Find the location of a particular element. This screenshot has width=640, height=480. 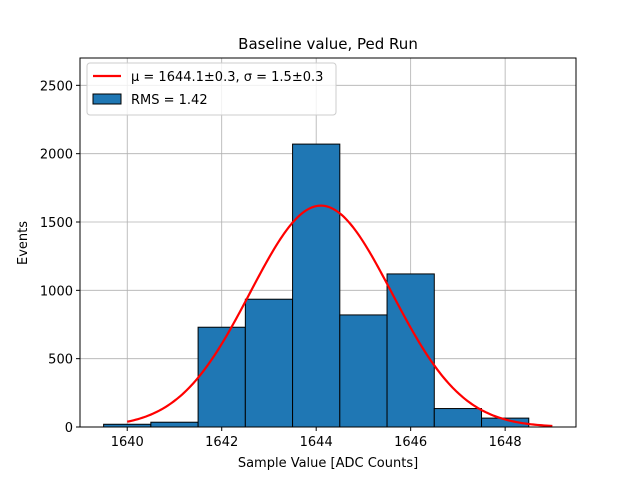

x-axis-ticks: 1640 1642 1644 1646 1648 is located at coordinates (316, 438).